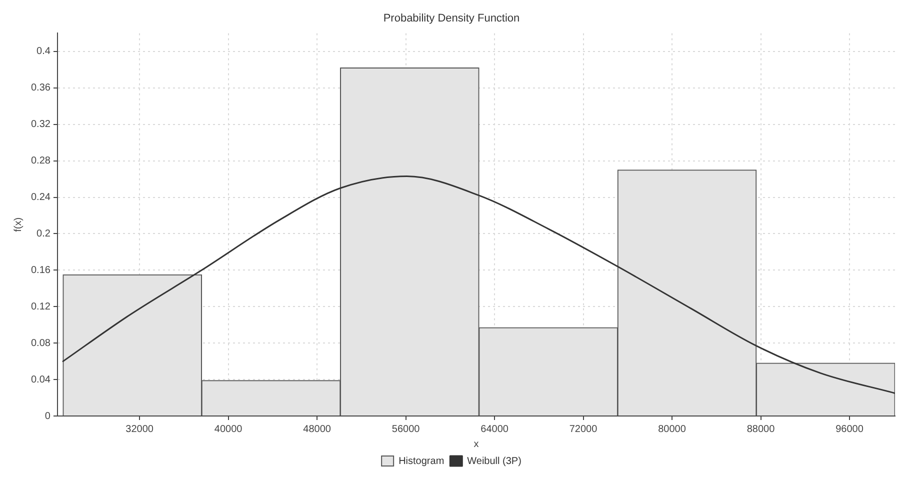 The width and height of the screenshot is (905, 484). I want to click on y-tick-label: 0.08, so click(40, 343).